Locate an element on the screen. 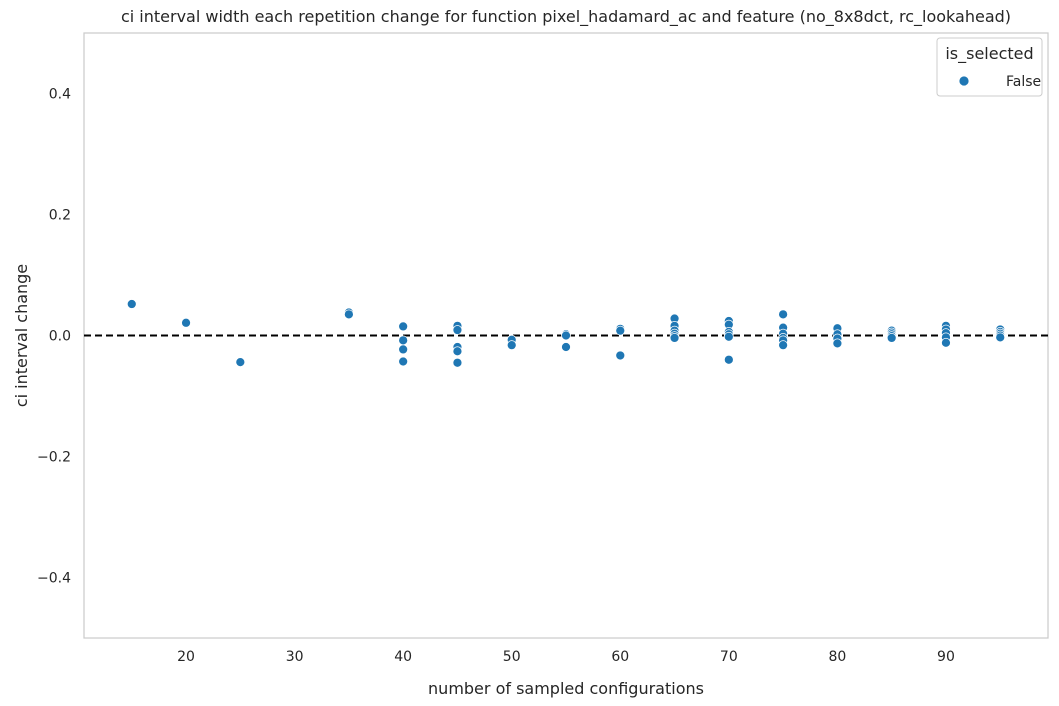  x-tick-label: 50 is located at coordinates (512, 657).